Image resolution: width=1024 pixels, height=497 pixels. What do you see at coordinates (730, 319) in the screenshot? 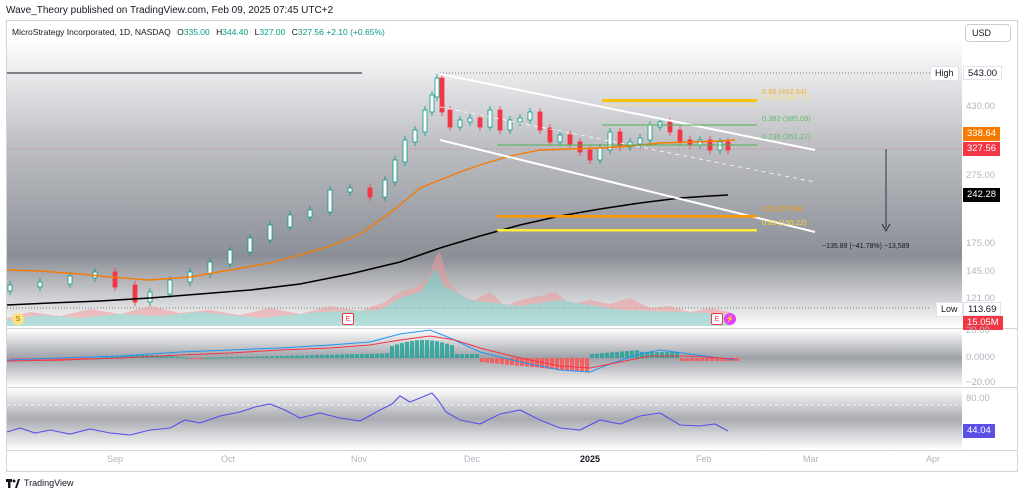
I see `dividend-badge-icon: ⚡` at bounding box center [730, 319].